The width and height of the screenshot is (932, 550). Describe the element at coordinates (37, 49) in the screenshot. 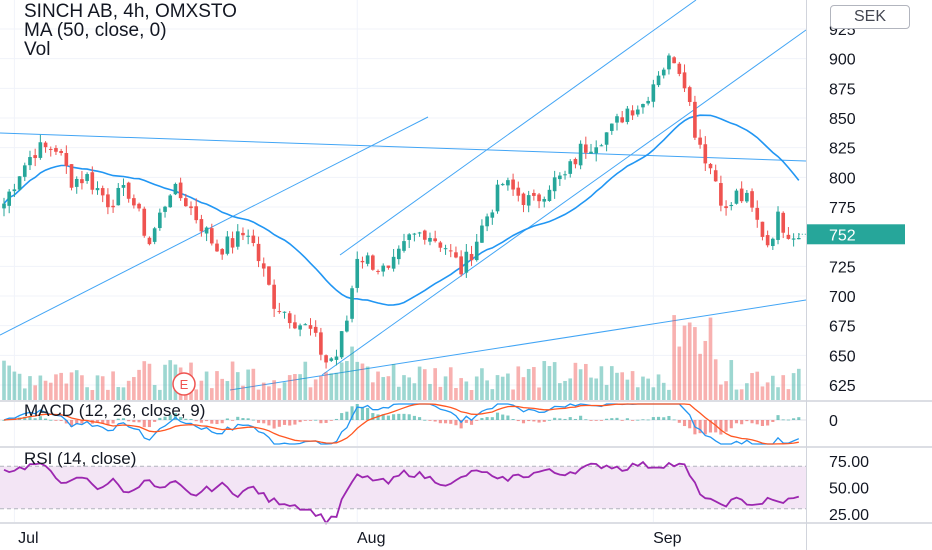

I see `volume-legend: Vol` at that location.